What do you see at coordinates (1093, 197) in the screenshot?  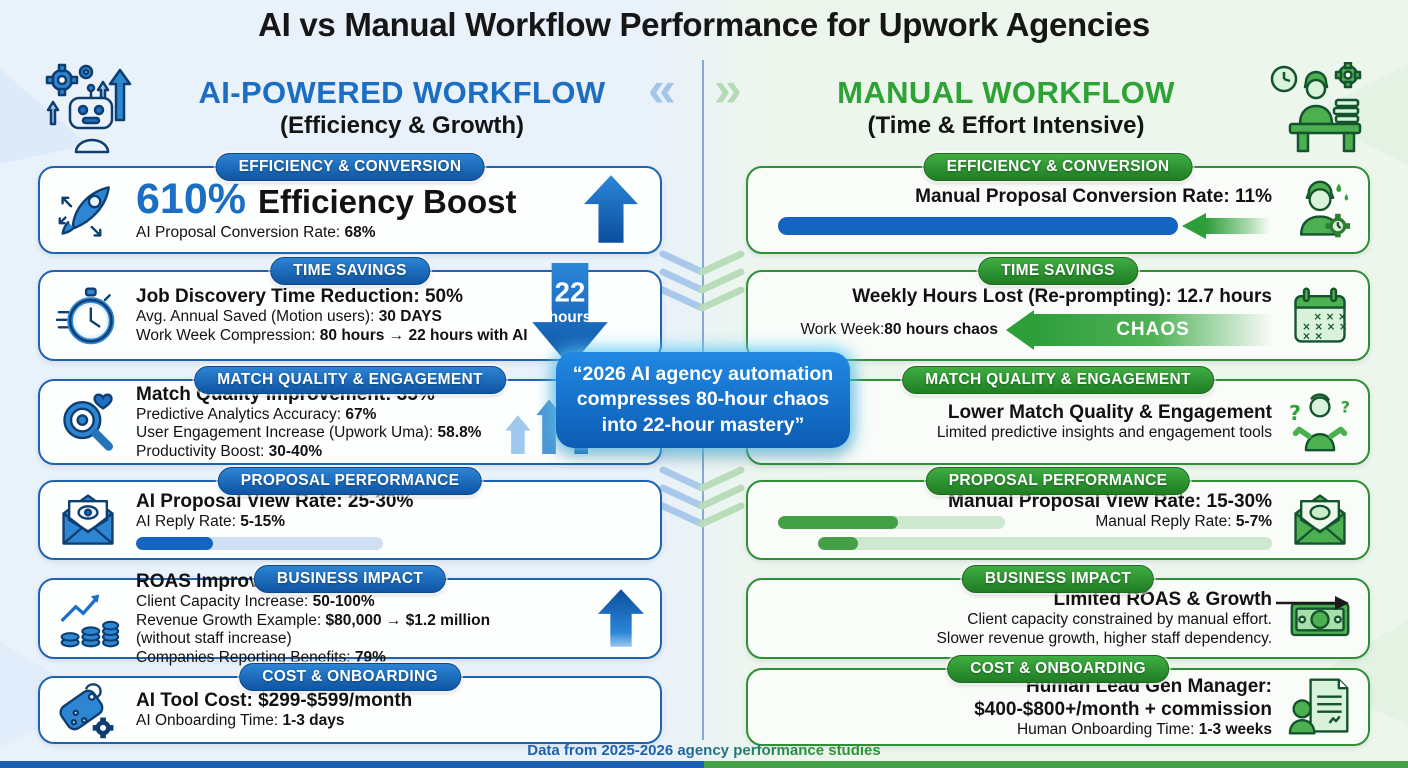 I see `text-segment: Manual Proposal Conversion Rate: 11%` at bounding box center [1093, 197].